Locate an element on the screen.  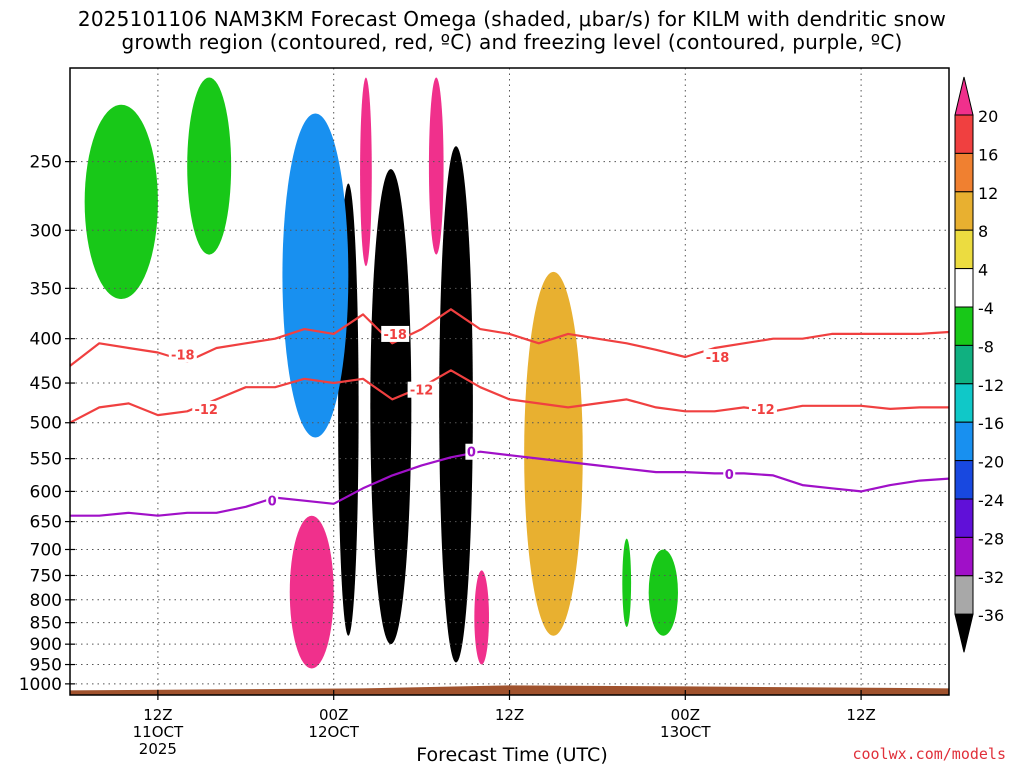
colorbar-label: 4 is located at coordinates (983, 270).